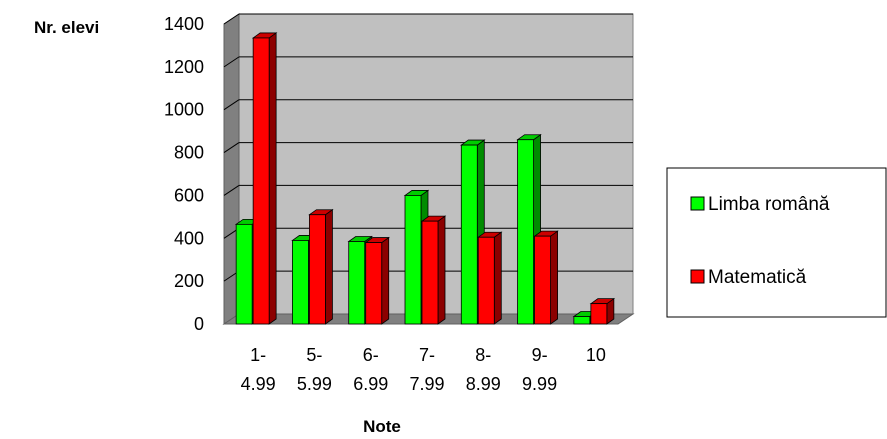 The image size is (887, 439). I want to click on legend: Limba română Matematică, so click(776, 242).